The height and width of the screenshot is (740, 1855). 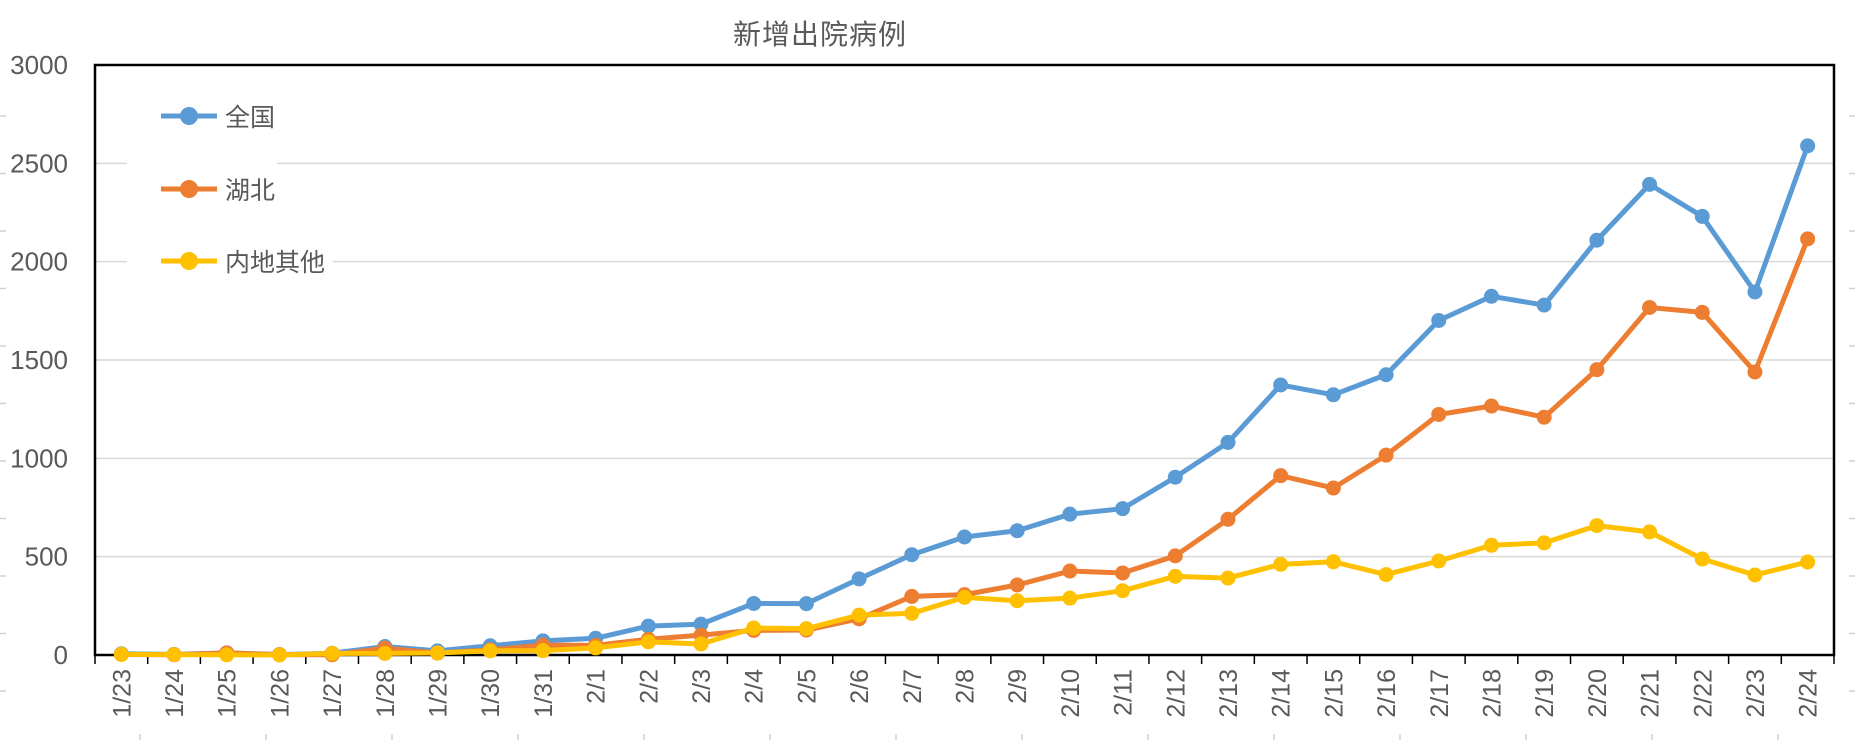 I want to click on x-tick-label: 2/19, so click(x=1545, y=693).